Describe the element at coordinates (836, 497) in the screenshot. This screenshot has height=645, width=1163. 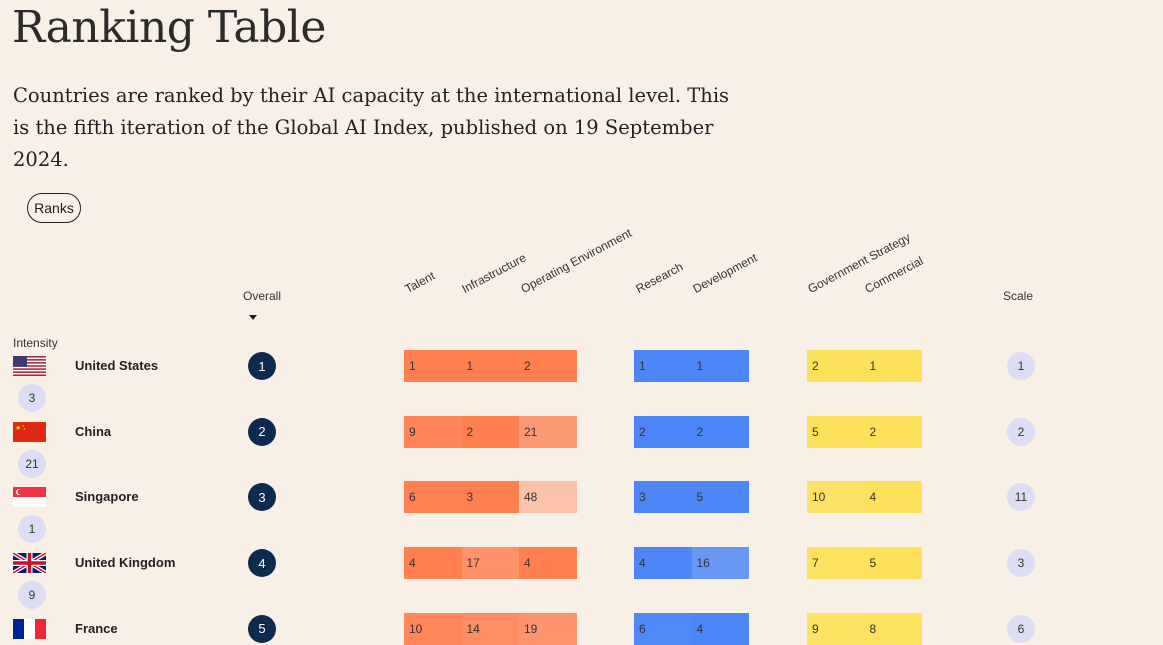
I see `rank-cell-government-strategy: 10` at that location.